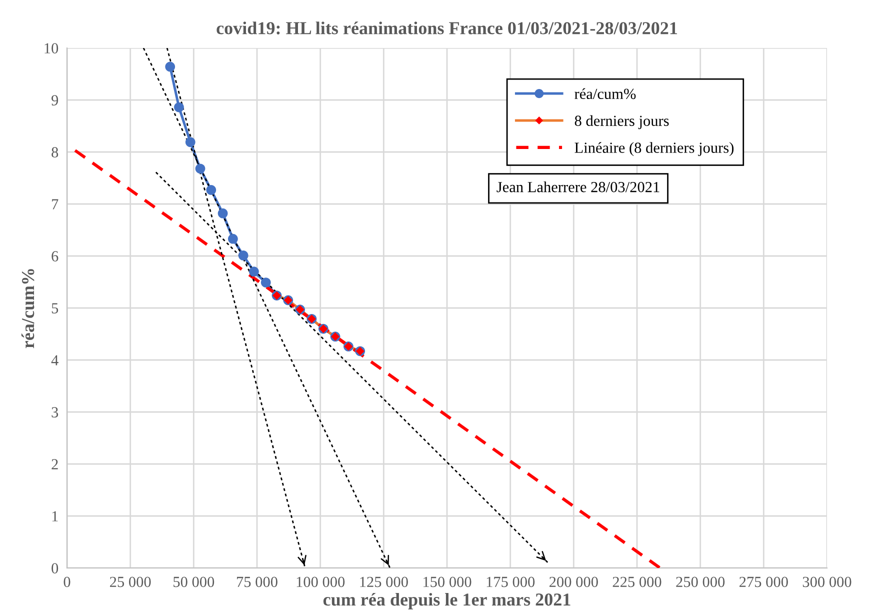 The width and height of the screenshot is (891, 616). What do you see at coordinates (605, 94) in the screenshot?
I see `legend-label: réa/cum%` at bounding box center [605, 94].